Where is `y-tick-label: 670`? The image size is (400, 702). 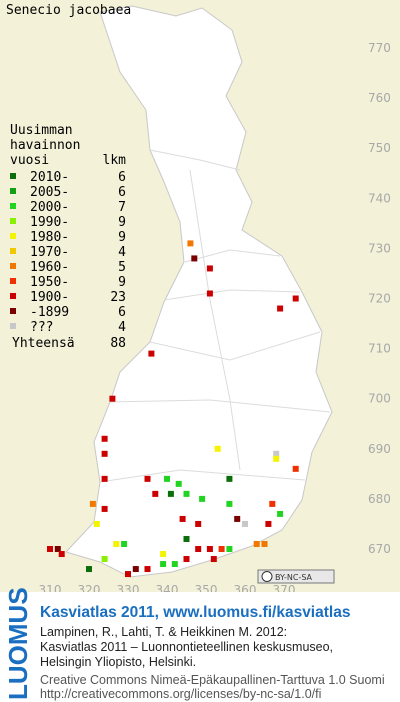 y-tick-label: 670 is located at coordinates (379, 549).